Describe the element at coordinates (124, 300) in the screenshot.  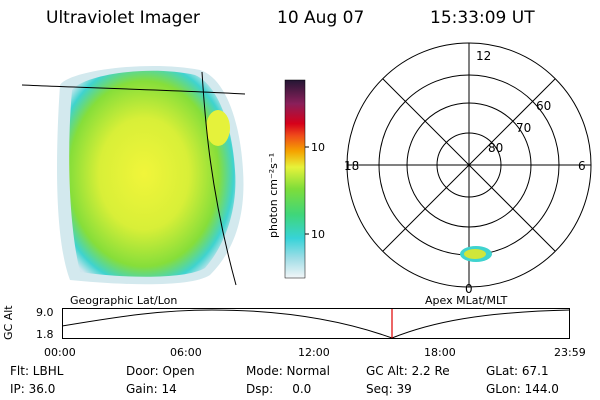
I see `geographic-panel-label: Geographic Lat/Lon` at that location.